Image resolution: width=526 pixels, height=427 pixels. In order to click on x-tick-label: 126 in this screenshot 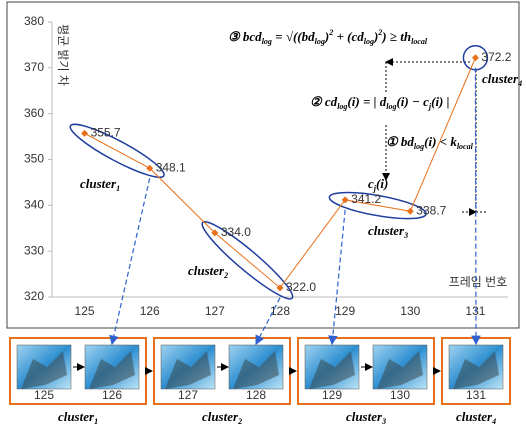, I will do `click(150, 311)`.